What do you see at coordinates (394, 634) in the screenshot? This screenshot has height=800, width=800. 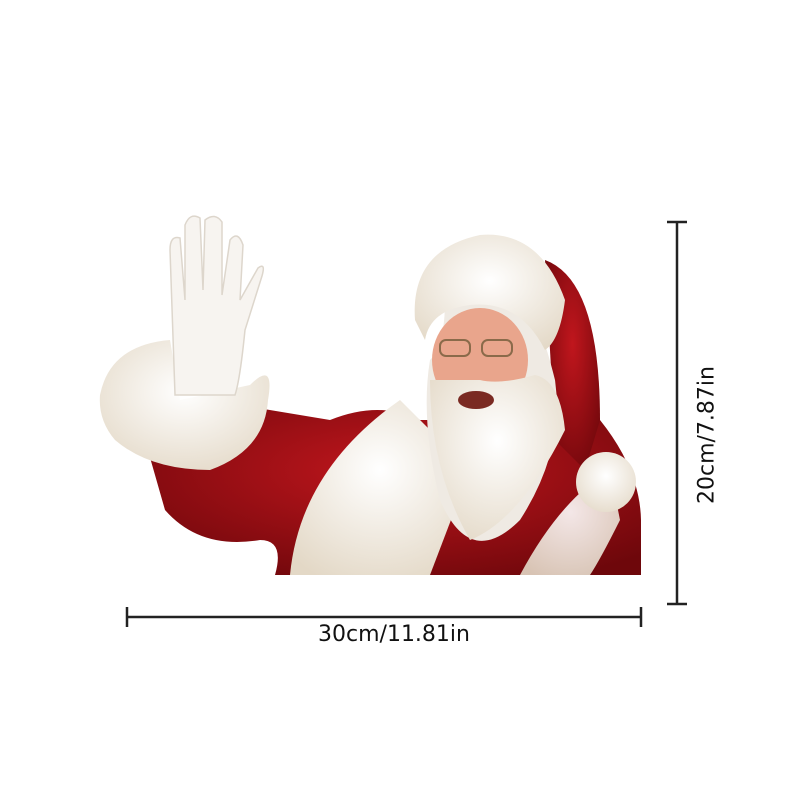 I see `width-label: 30cm/11.81in` at bounding box center [394, 634].